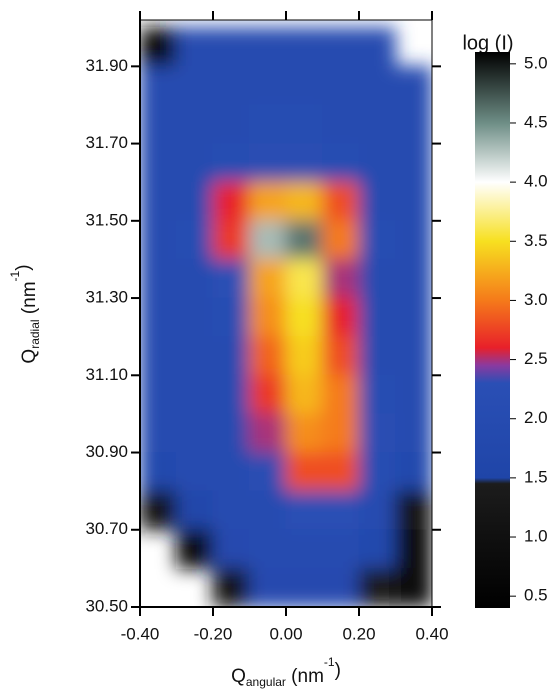 The width and height of the screenshot is (556, 691). I want to click on colorbar-tick-label: 1.0, so click(536, 536).